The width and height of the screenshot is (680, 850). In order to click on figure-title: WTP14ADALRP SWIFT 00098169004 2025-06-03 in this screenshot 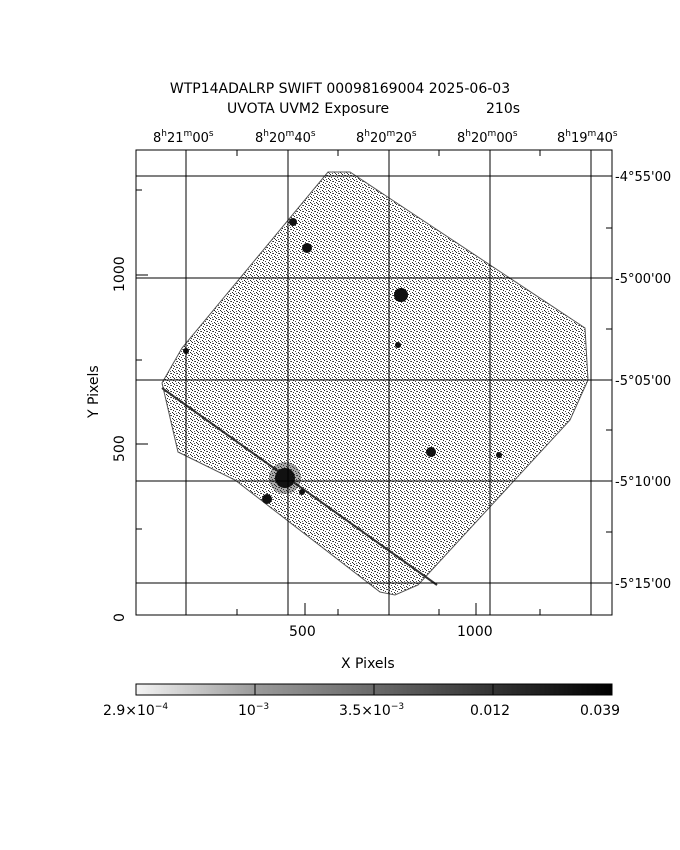, I will do `click(340, 89)`.